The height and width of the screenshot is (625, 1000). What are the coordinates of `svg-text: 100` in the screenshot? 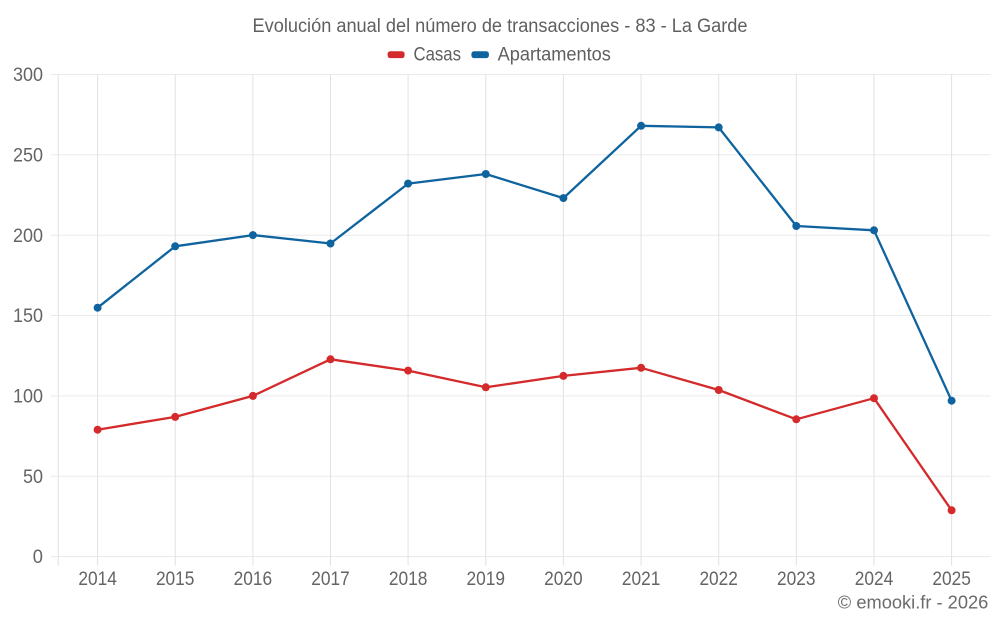 It's located at (28, 397).